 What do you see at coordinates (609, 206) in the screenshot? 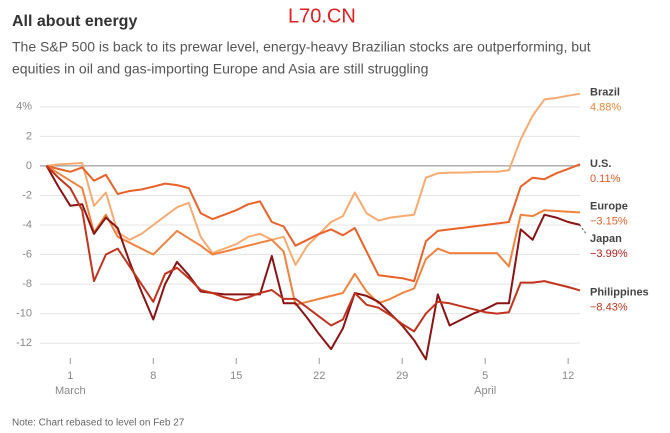
I see `legend-label: Europe` at bounding box center [609, 206].